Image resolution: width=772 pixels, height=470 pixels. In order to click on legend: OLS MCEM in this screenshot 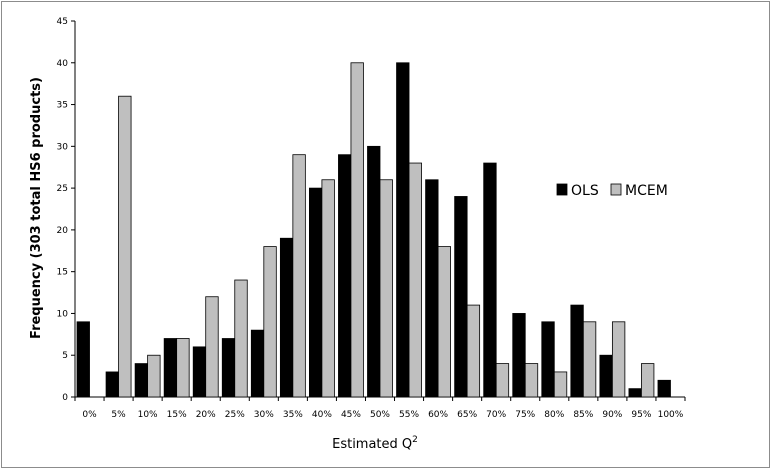, I will do `click(612, 191)`.